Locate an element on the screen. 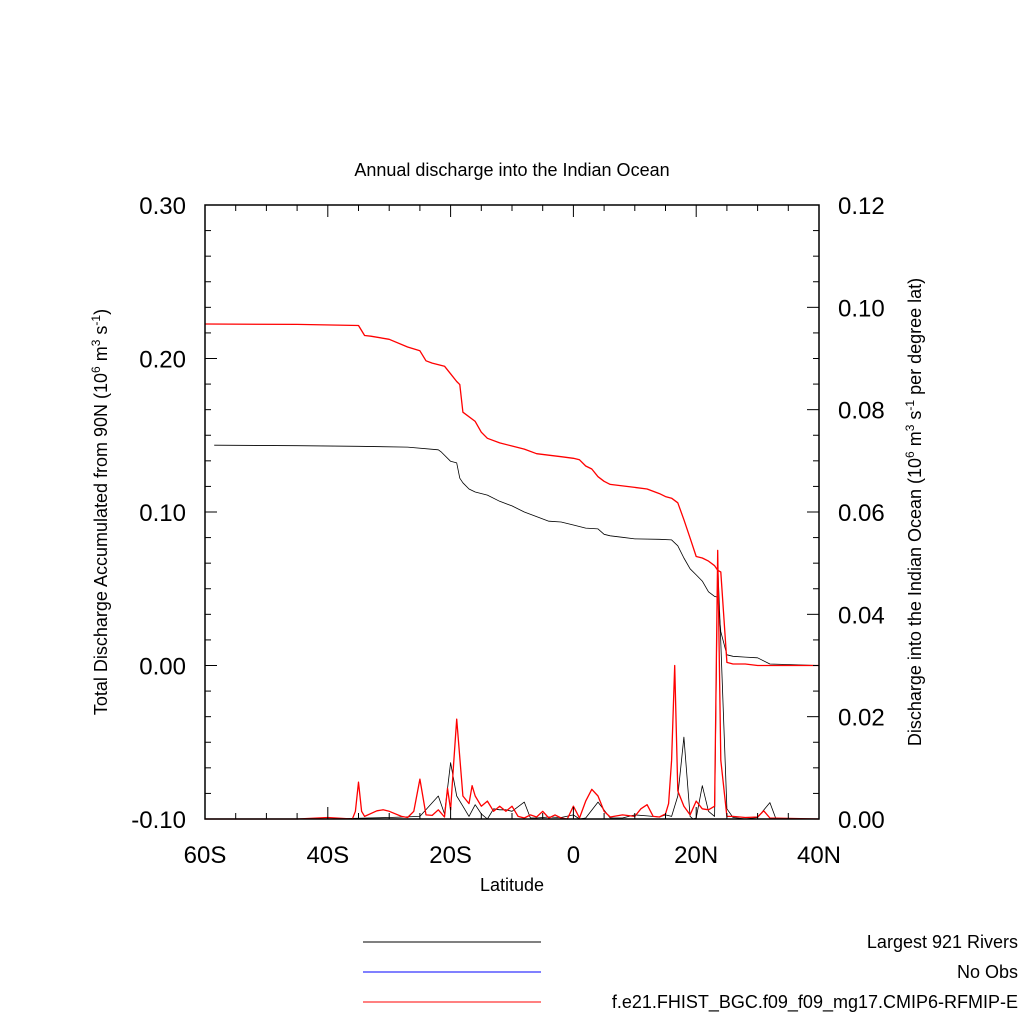 The height and width of the screenshot is (1024, 1024). y-left-tick-label: 0.10 is located at coordinates (162, 513).